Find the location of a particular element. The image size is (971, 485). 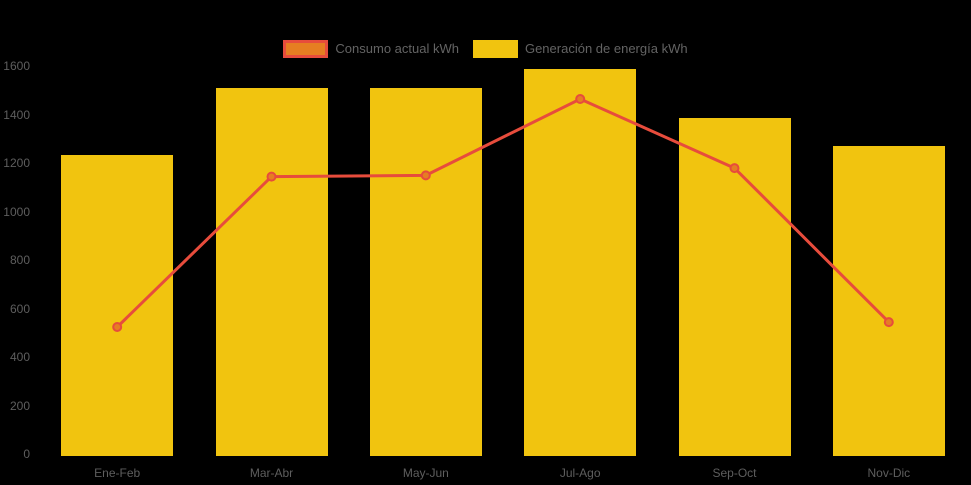

y-axis-tick-label: 400 is located at coordinates (19, 357).